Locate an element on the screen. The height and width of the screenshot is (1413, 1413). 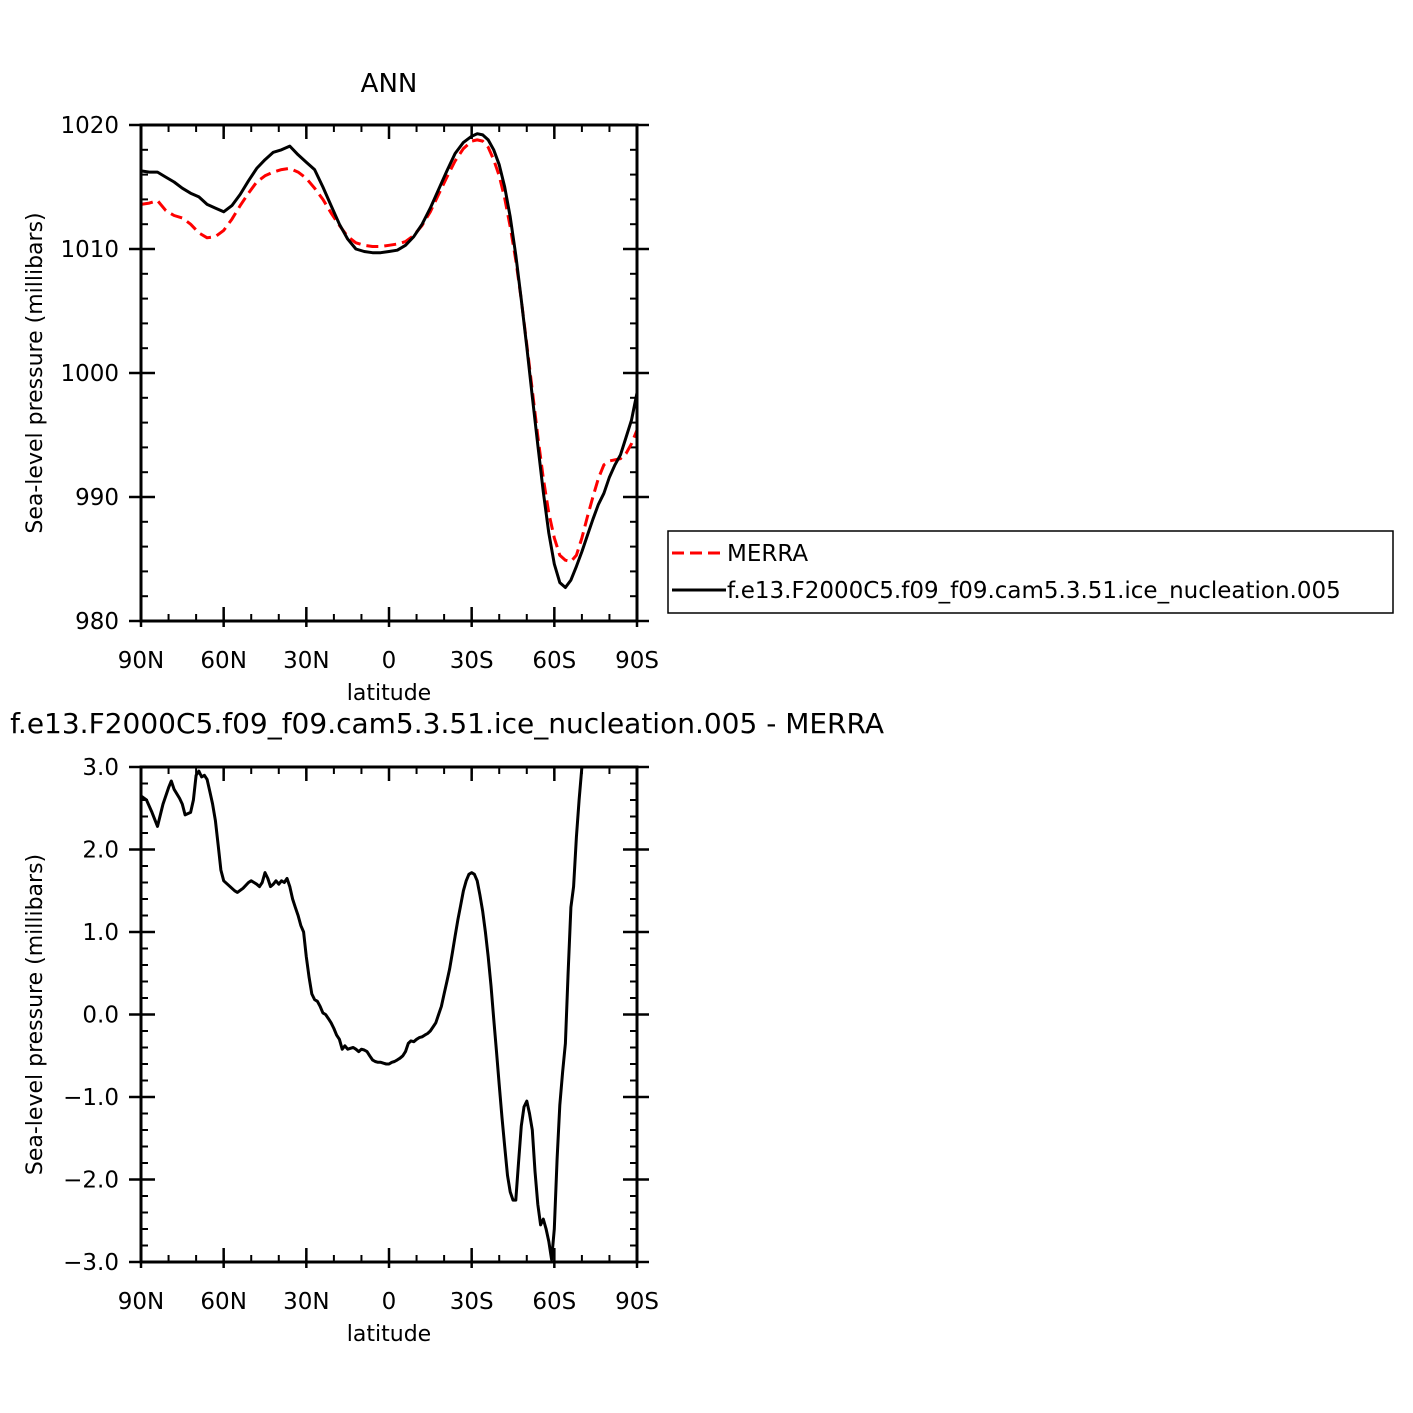
legend-box is located at coordinates (1030, 572).